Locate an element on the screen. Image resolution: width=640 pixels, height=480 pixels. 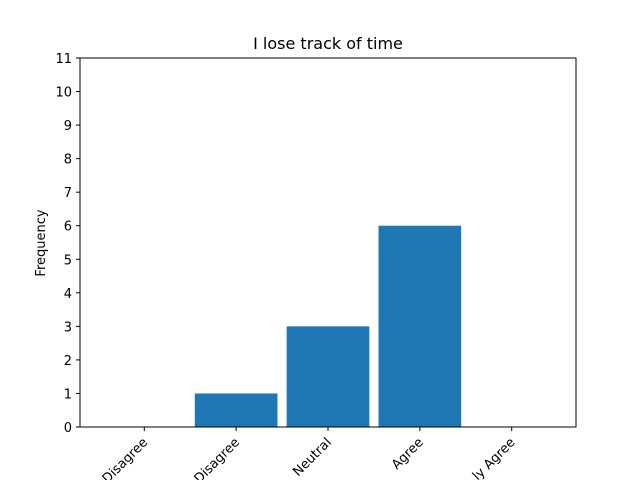
y-axis-label: Frequency is located at coordinates (41, 242).